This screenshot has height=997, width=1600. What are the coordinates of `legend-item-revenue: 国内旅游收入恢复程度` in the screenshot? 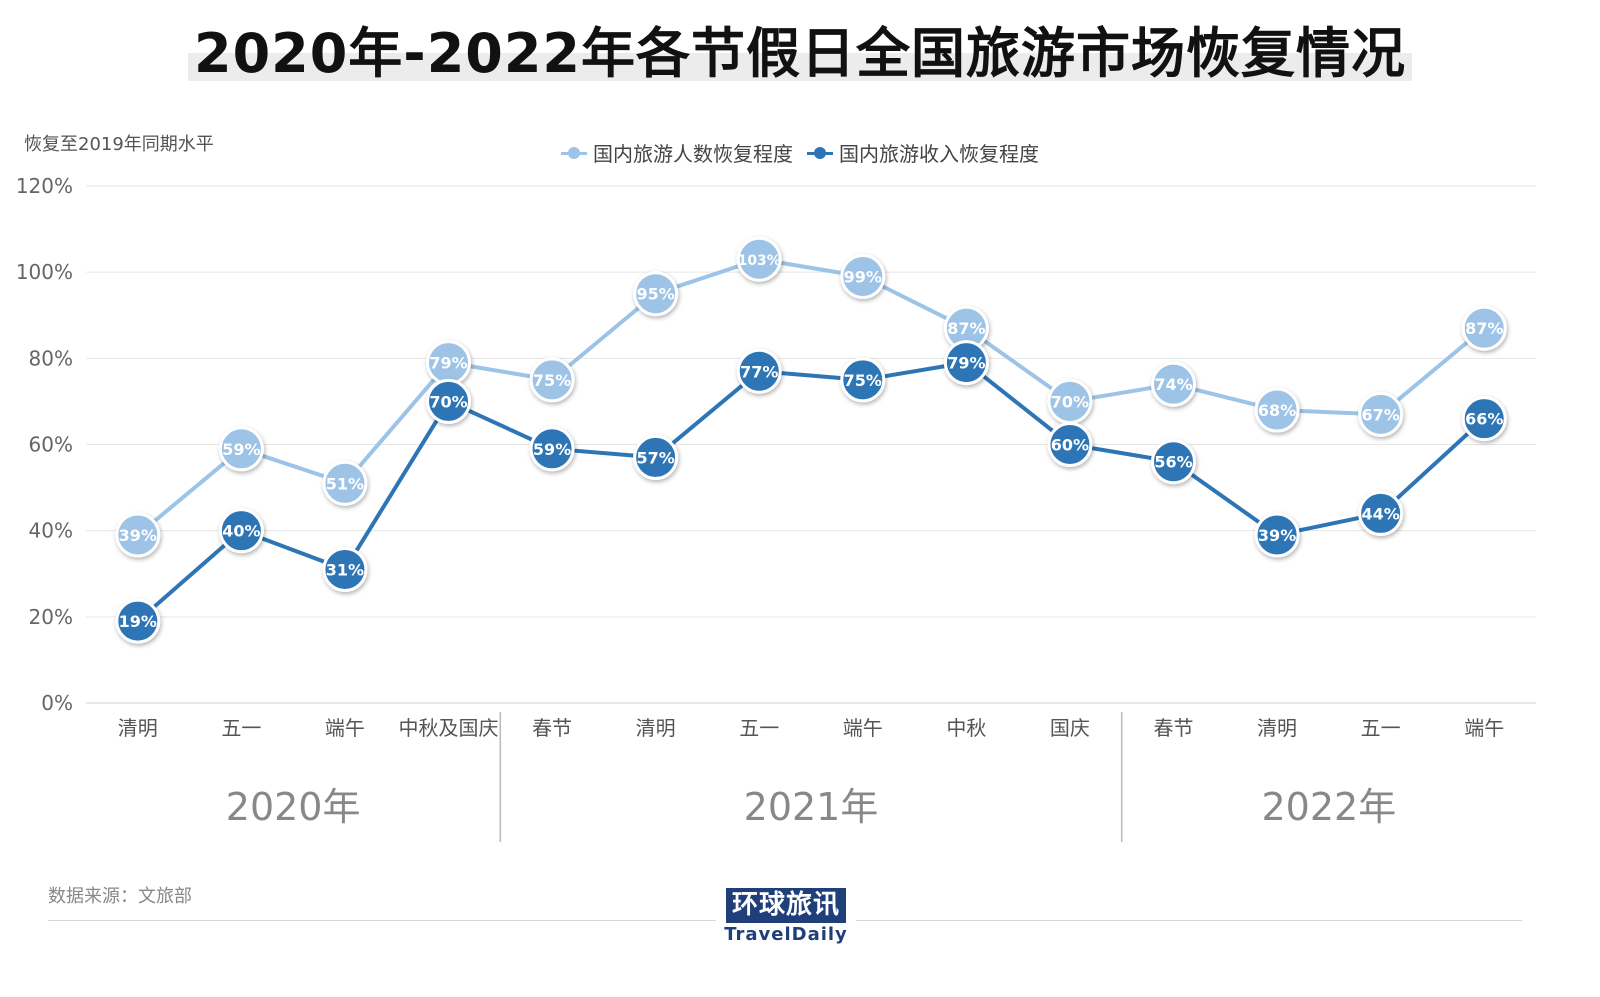 It's located at (923, 152).